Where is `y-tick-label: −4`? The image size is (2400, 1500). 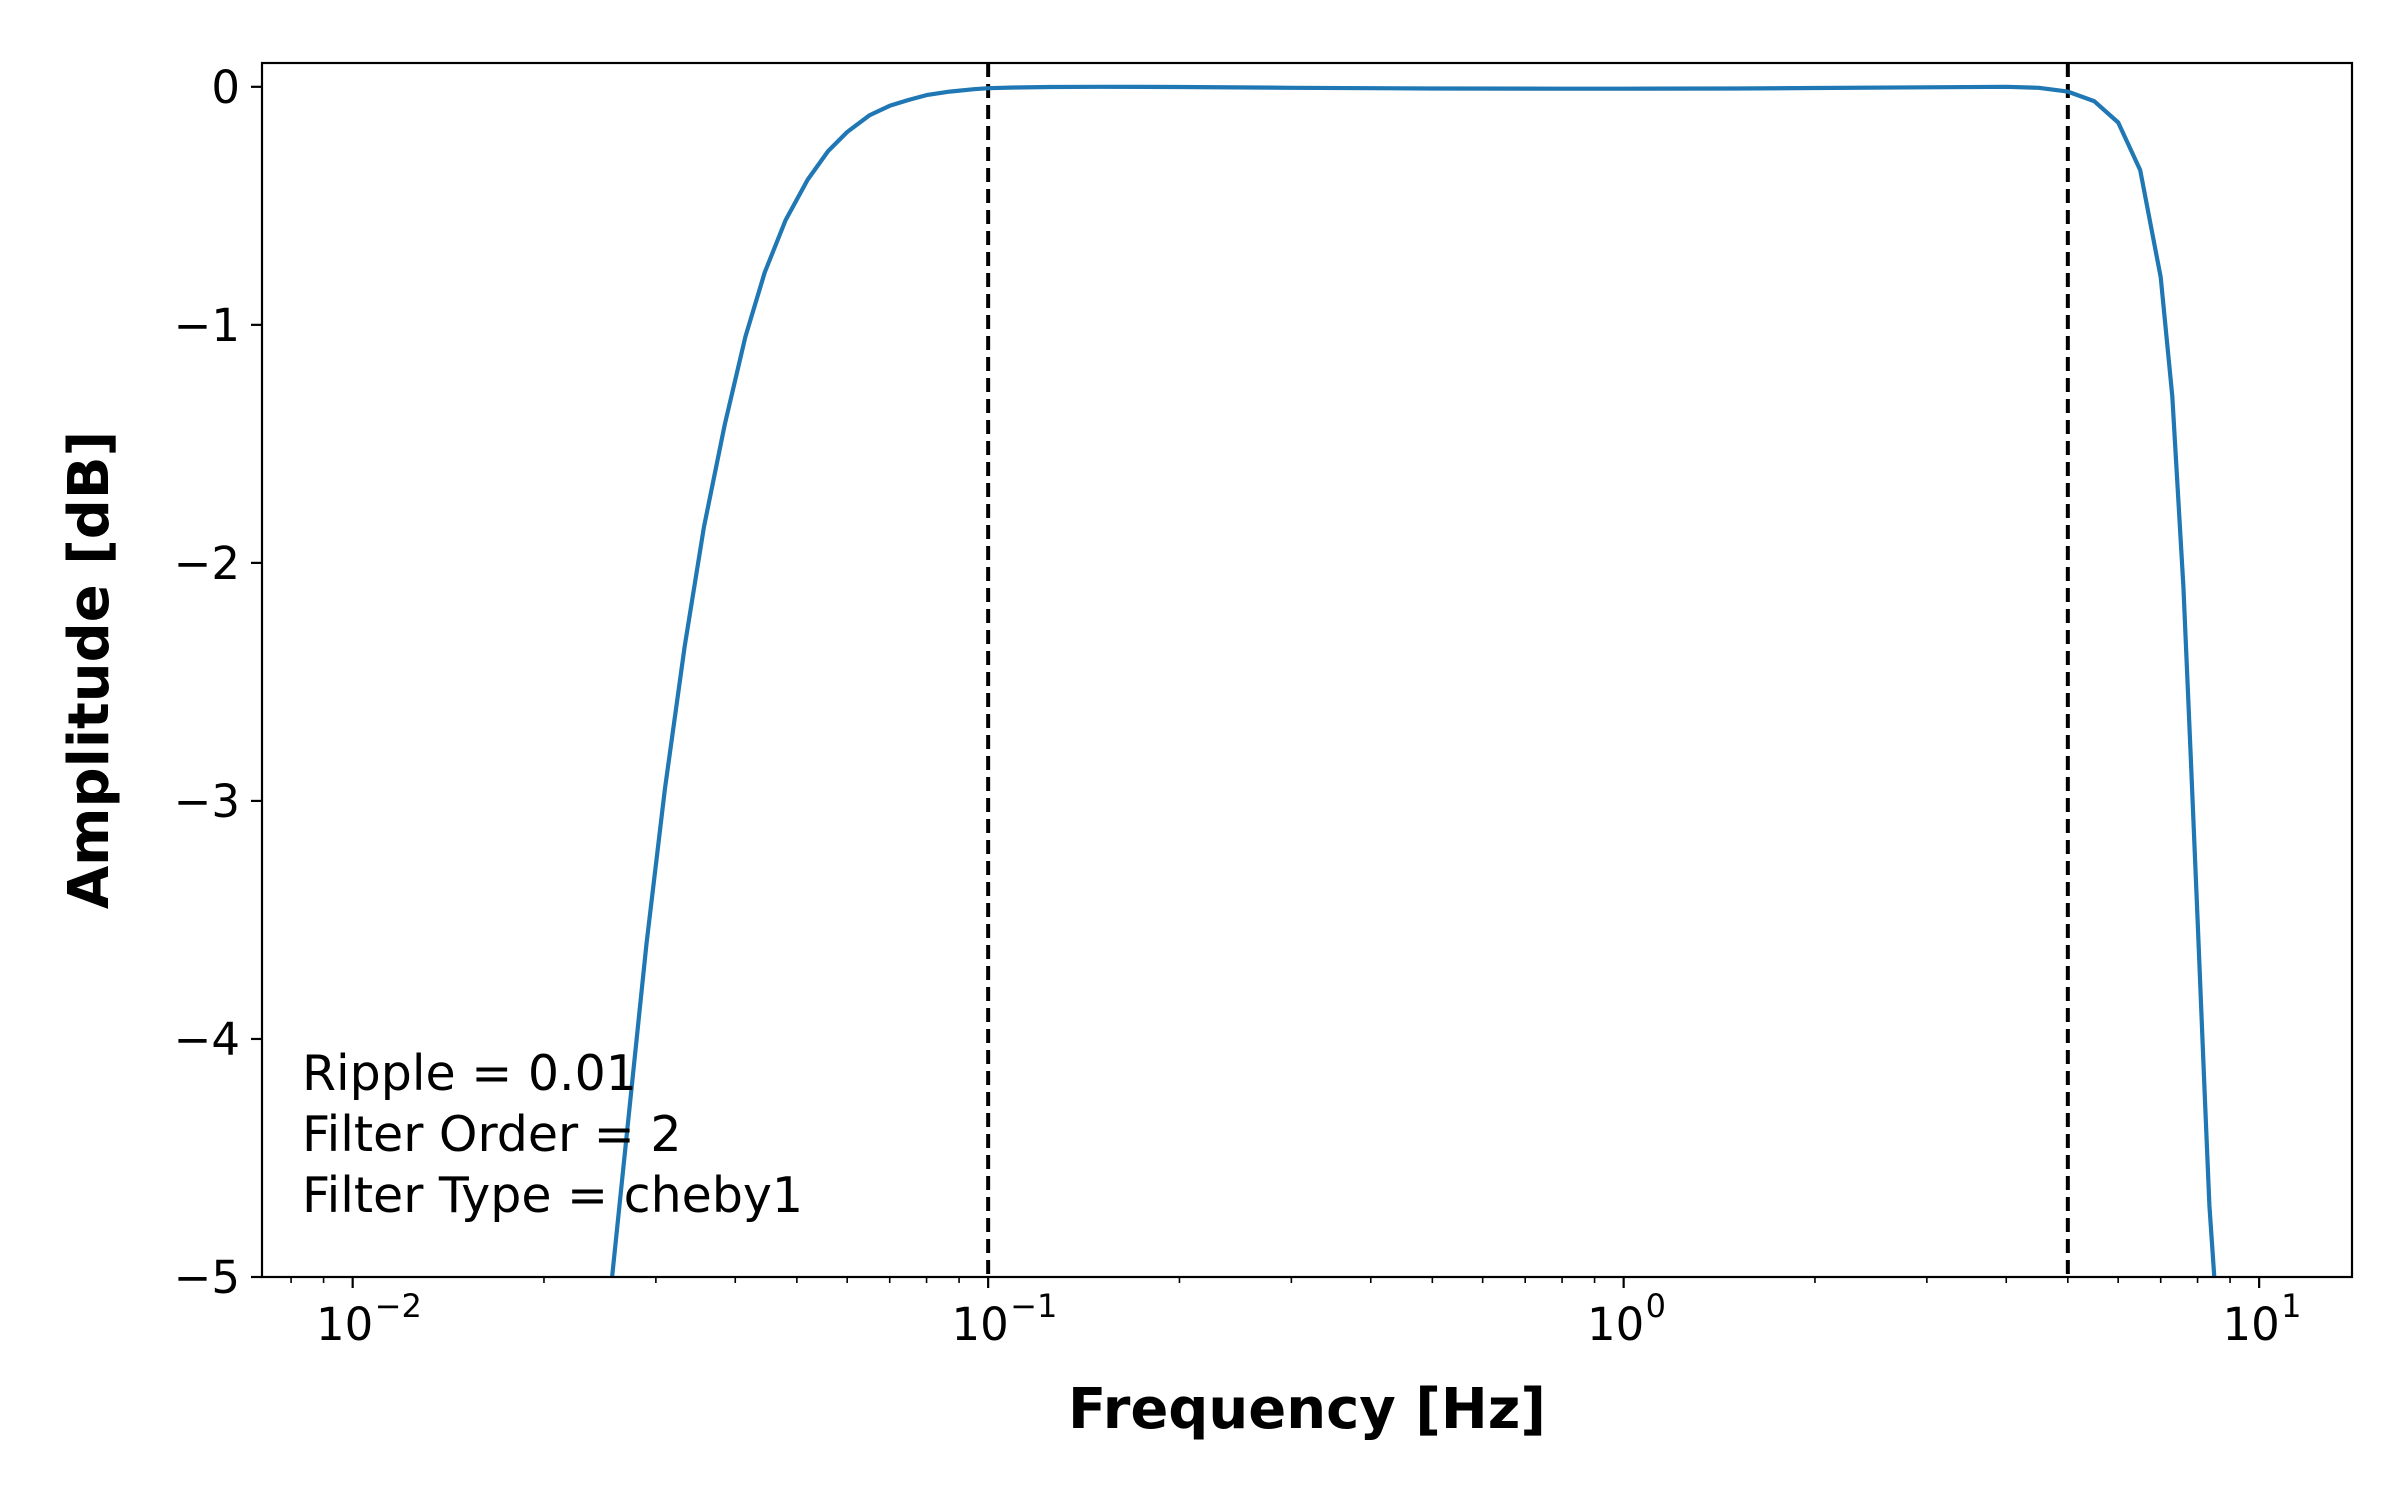 y-tick-label: −4 is located at coordinates (207, 1039).